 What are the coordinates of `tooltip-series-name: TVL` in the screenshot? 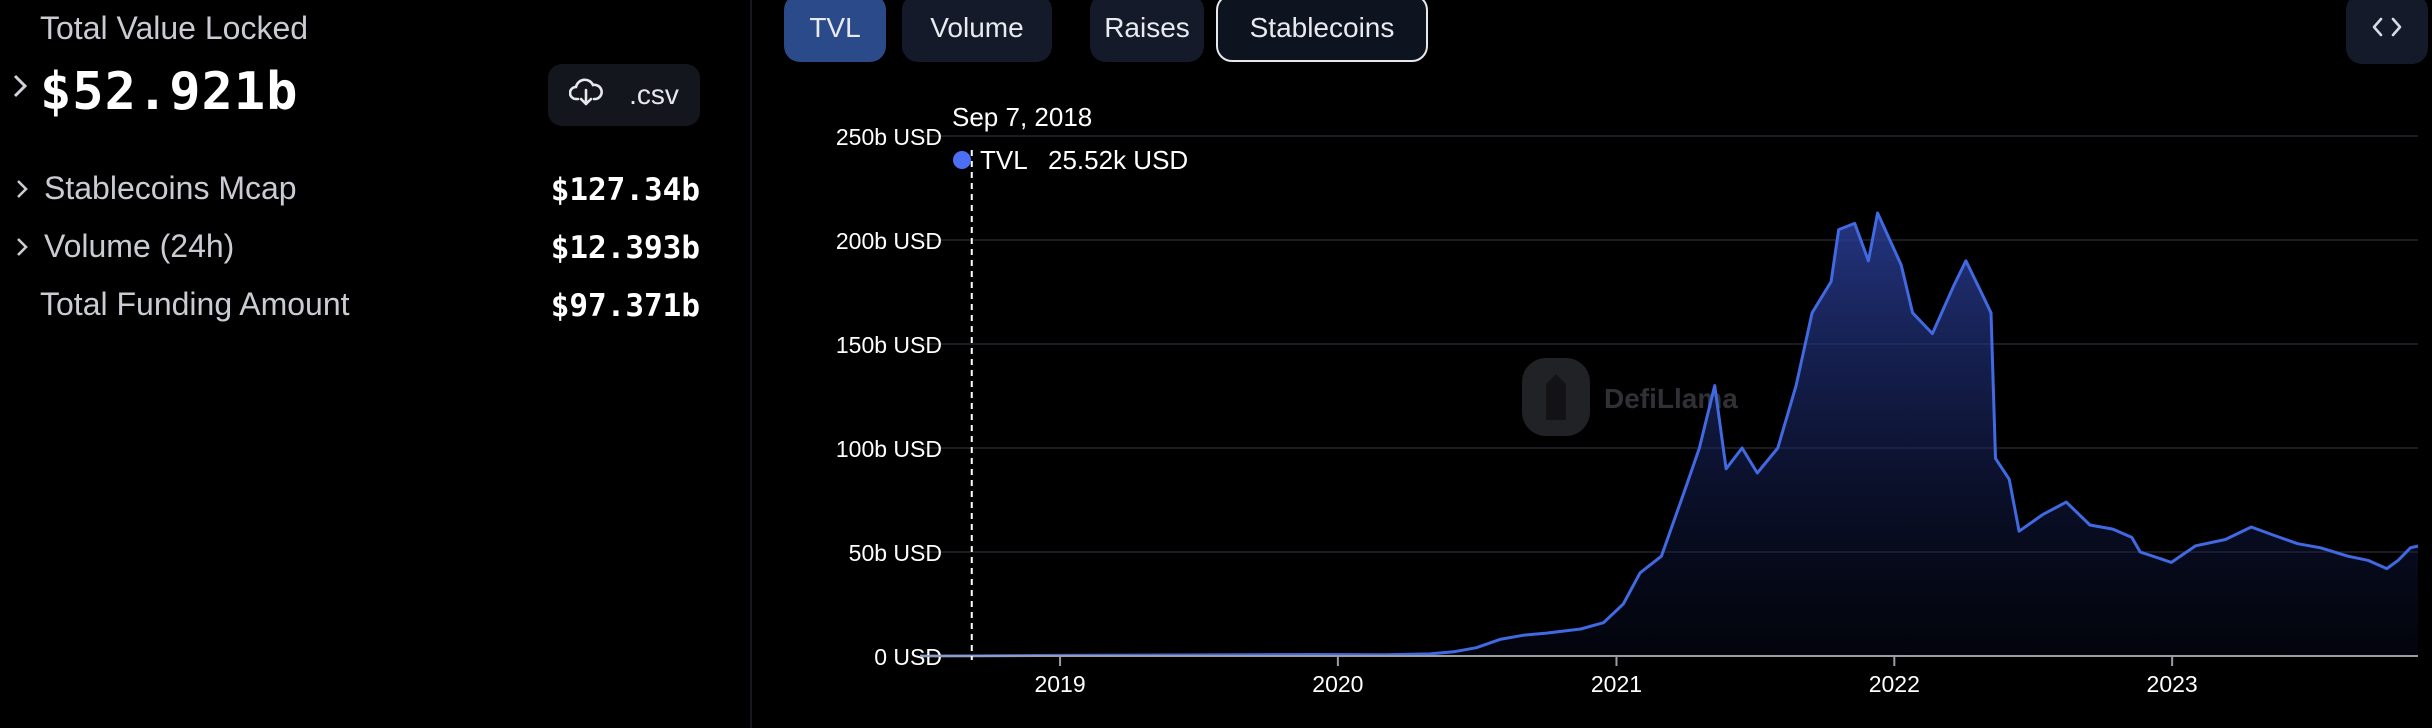 It's located at (1004, 160).